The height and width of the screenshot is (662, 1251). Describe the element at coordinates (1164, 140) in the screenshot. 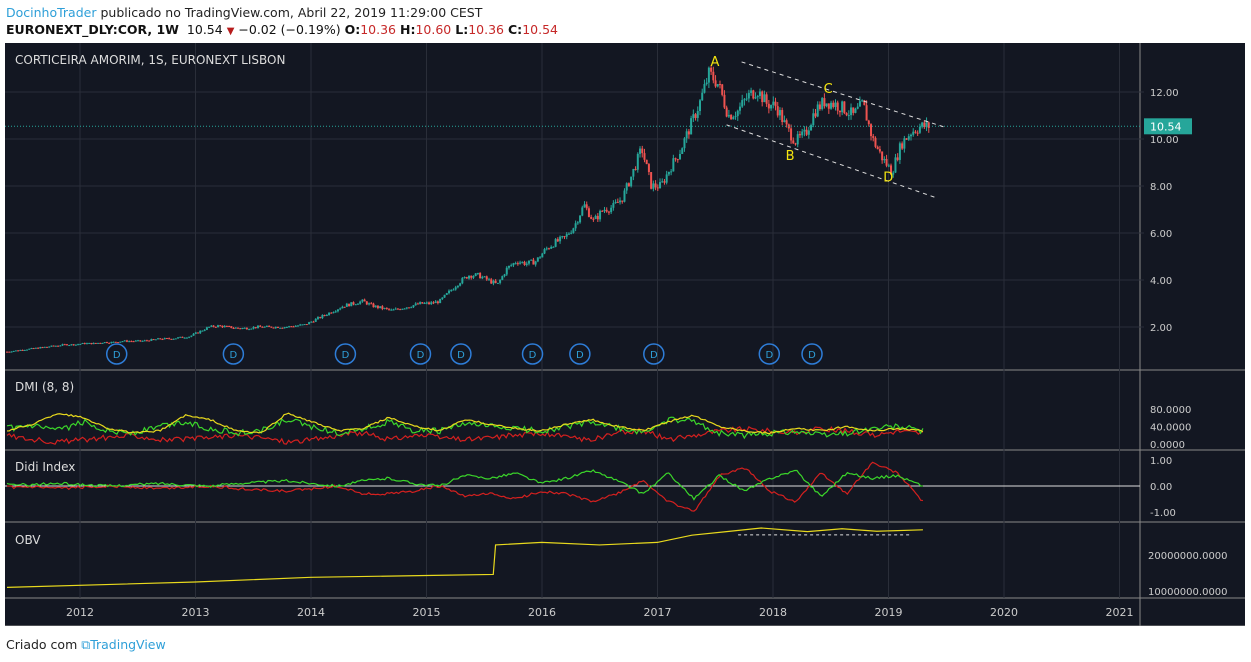

I see `price-tick: 10.00` at that location.